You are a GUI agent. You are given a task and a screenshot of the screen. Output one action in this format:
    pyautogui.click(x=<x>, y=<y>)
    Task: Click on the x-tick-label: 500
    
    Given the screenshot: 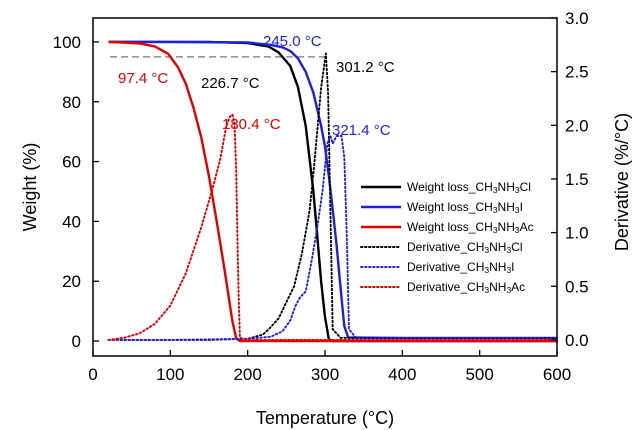 What is the action you would take?
    pyautogui.click(x=479, y=374)
    